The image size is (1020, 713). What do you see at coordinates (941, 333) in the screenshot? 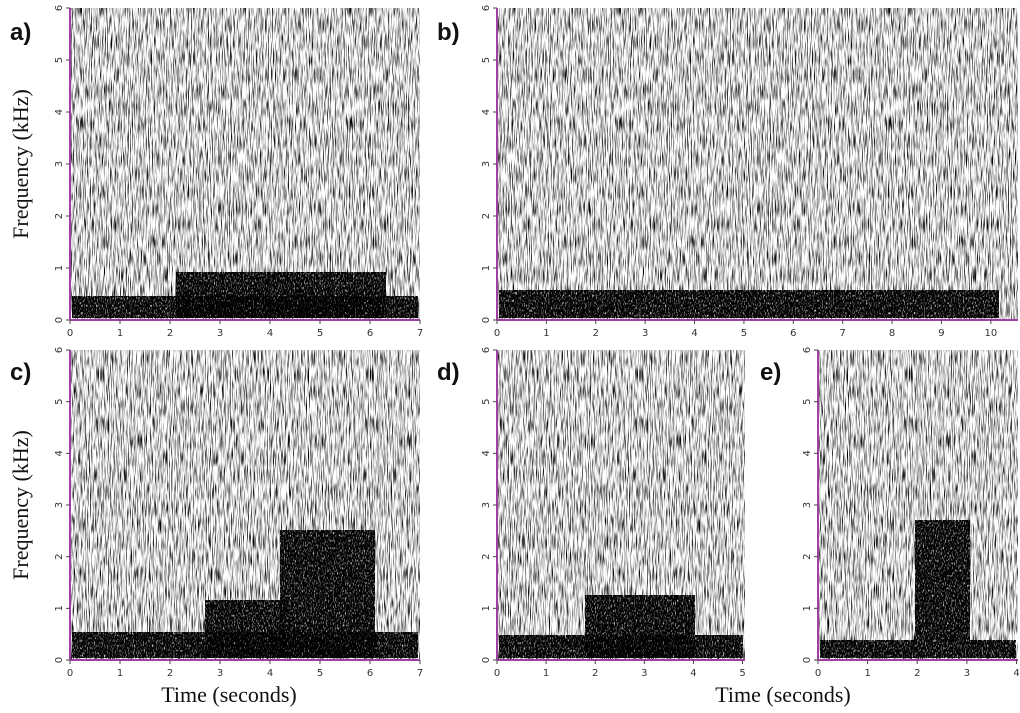
I see `x-tick-label: 9` at bounding box center [941, 333].